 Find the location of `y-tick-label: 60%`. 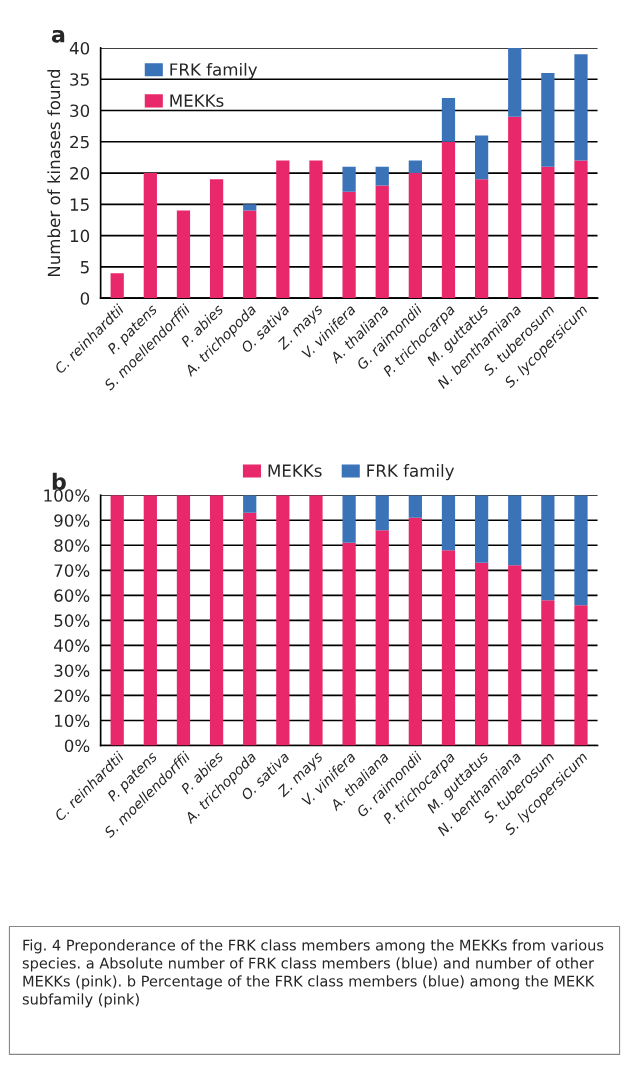

y-tick-label: 60% is located at coordinates (72, 595).